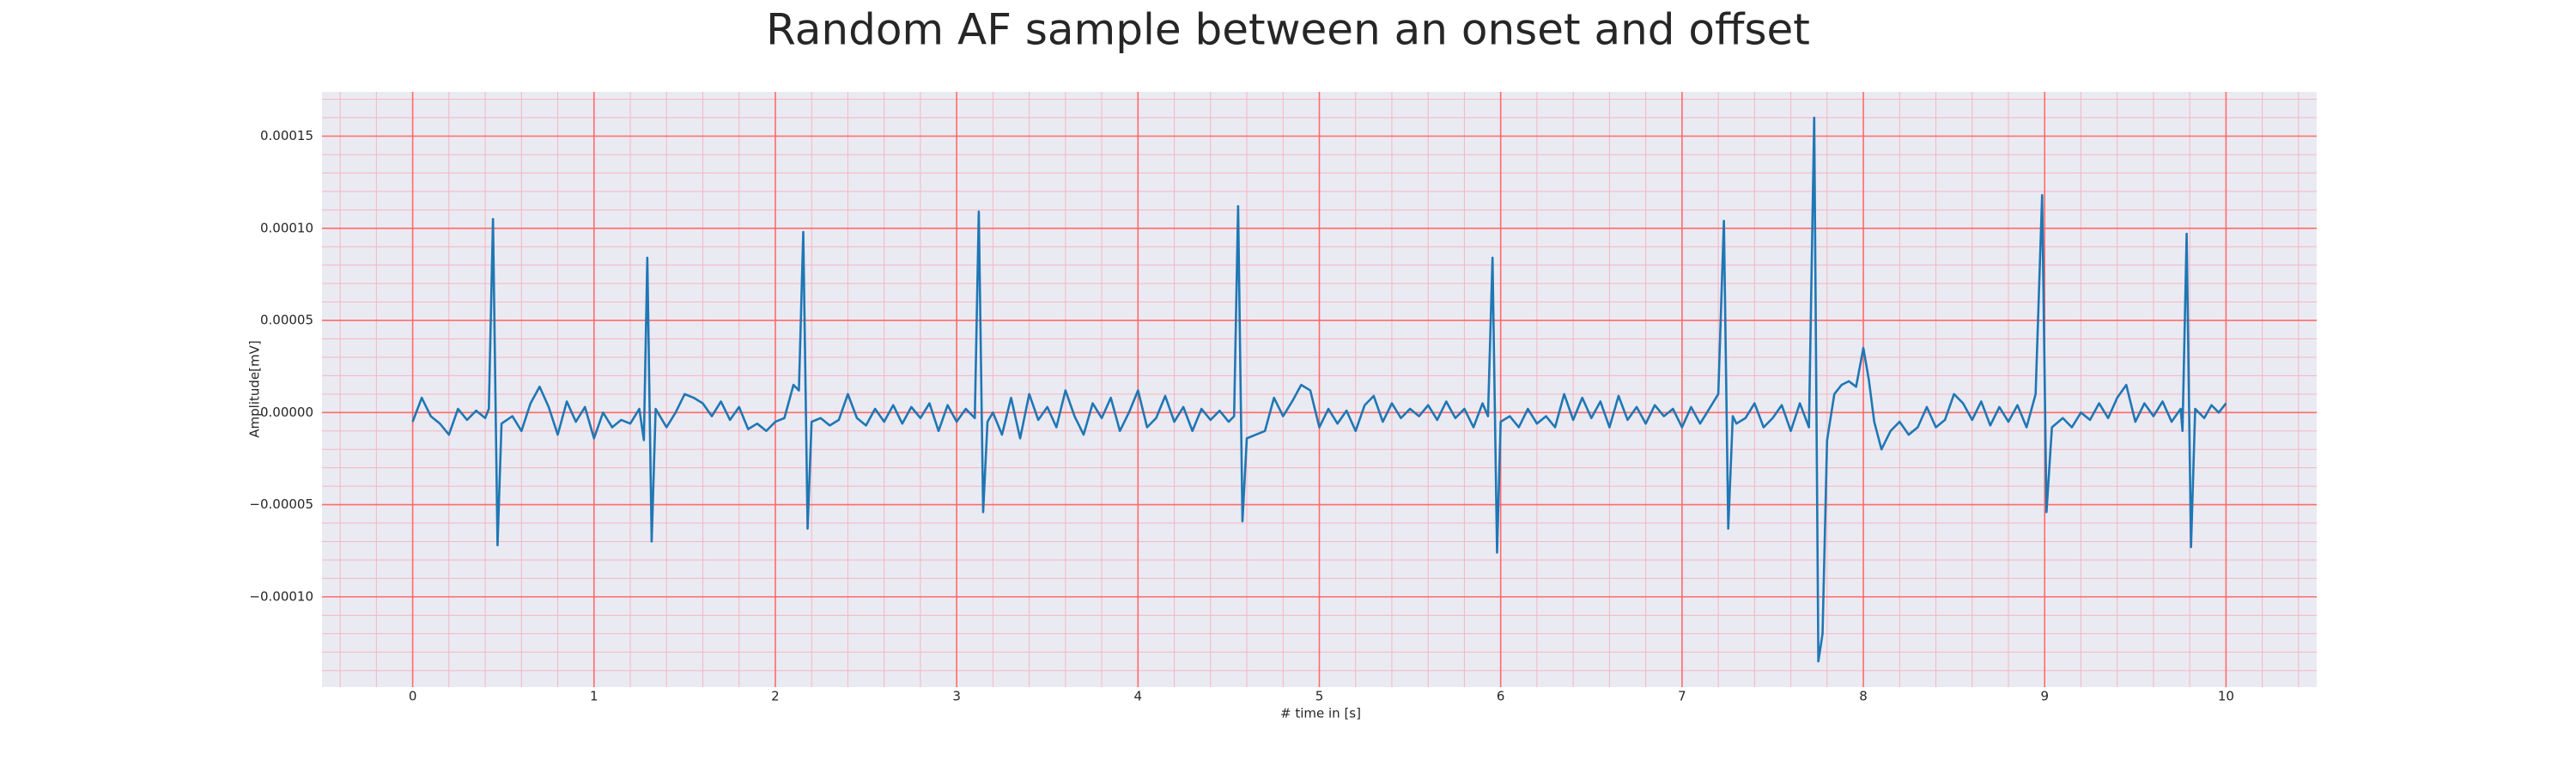 The image size is (2576, 773). I want to click on x-tick-label: 10, so click(2226, 696).